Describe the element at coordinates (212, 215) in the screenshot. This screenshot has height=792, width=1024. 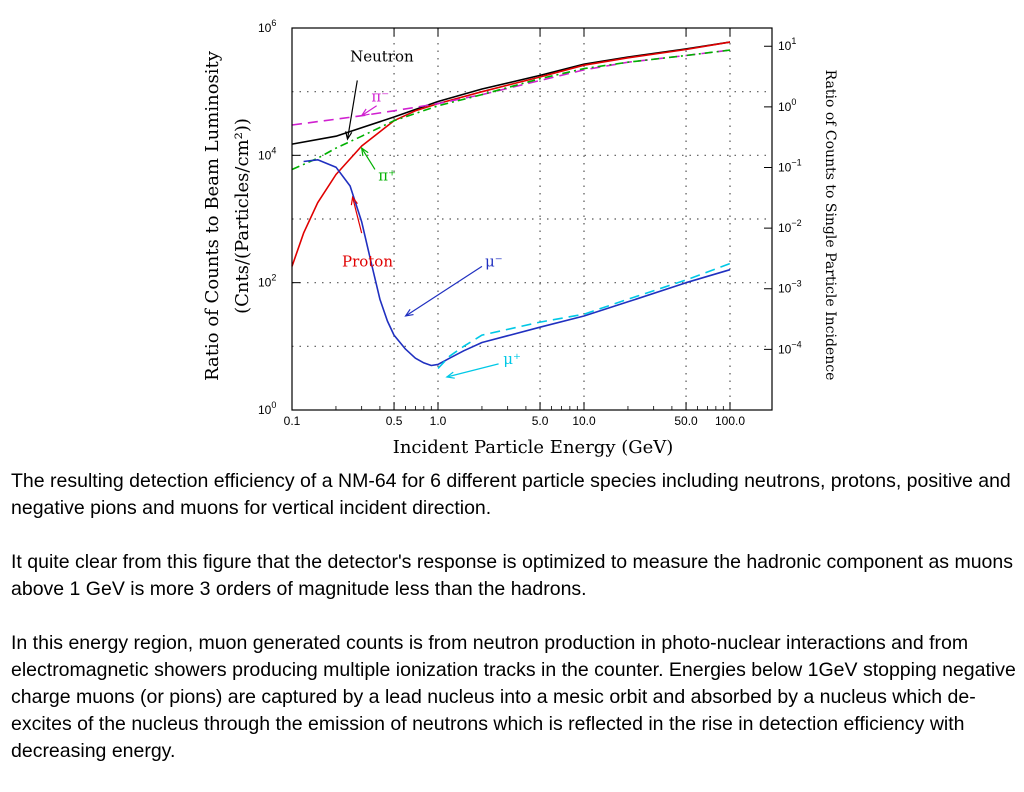
I see `y-axis-title-line1: Ratio of Counts to Beam Luminosity` at that location.